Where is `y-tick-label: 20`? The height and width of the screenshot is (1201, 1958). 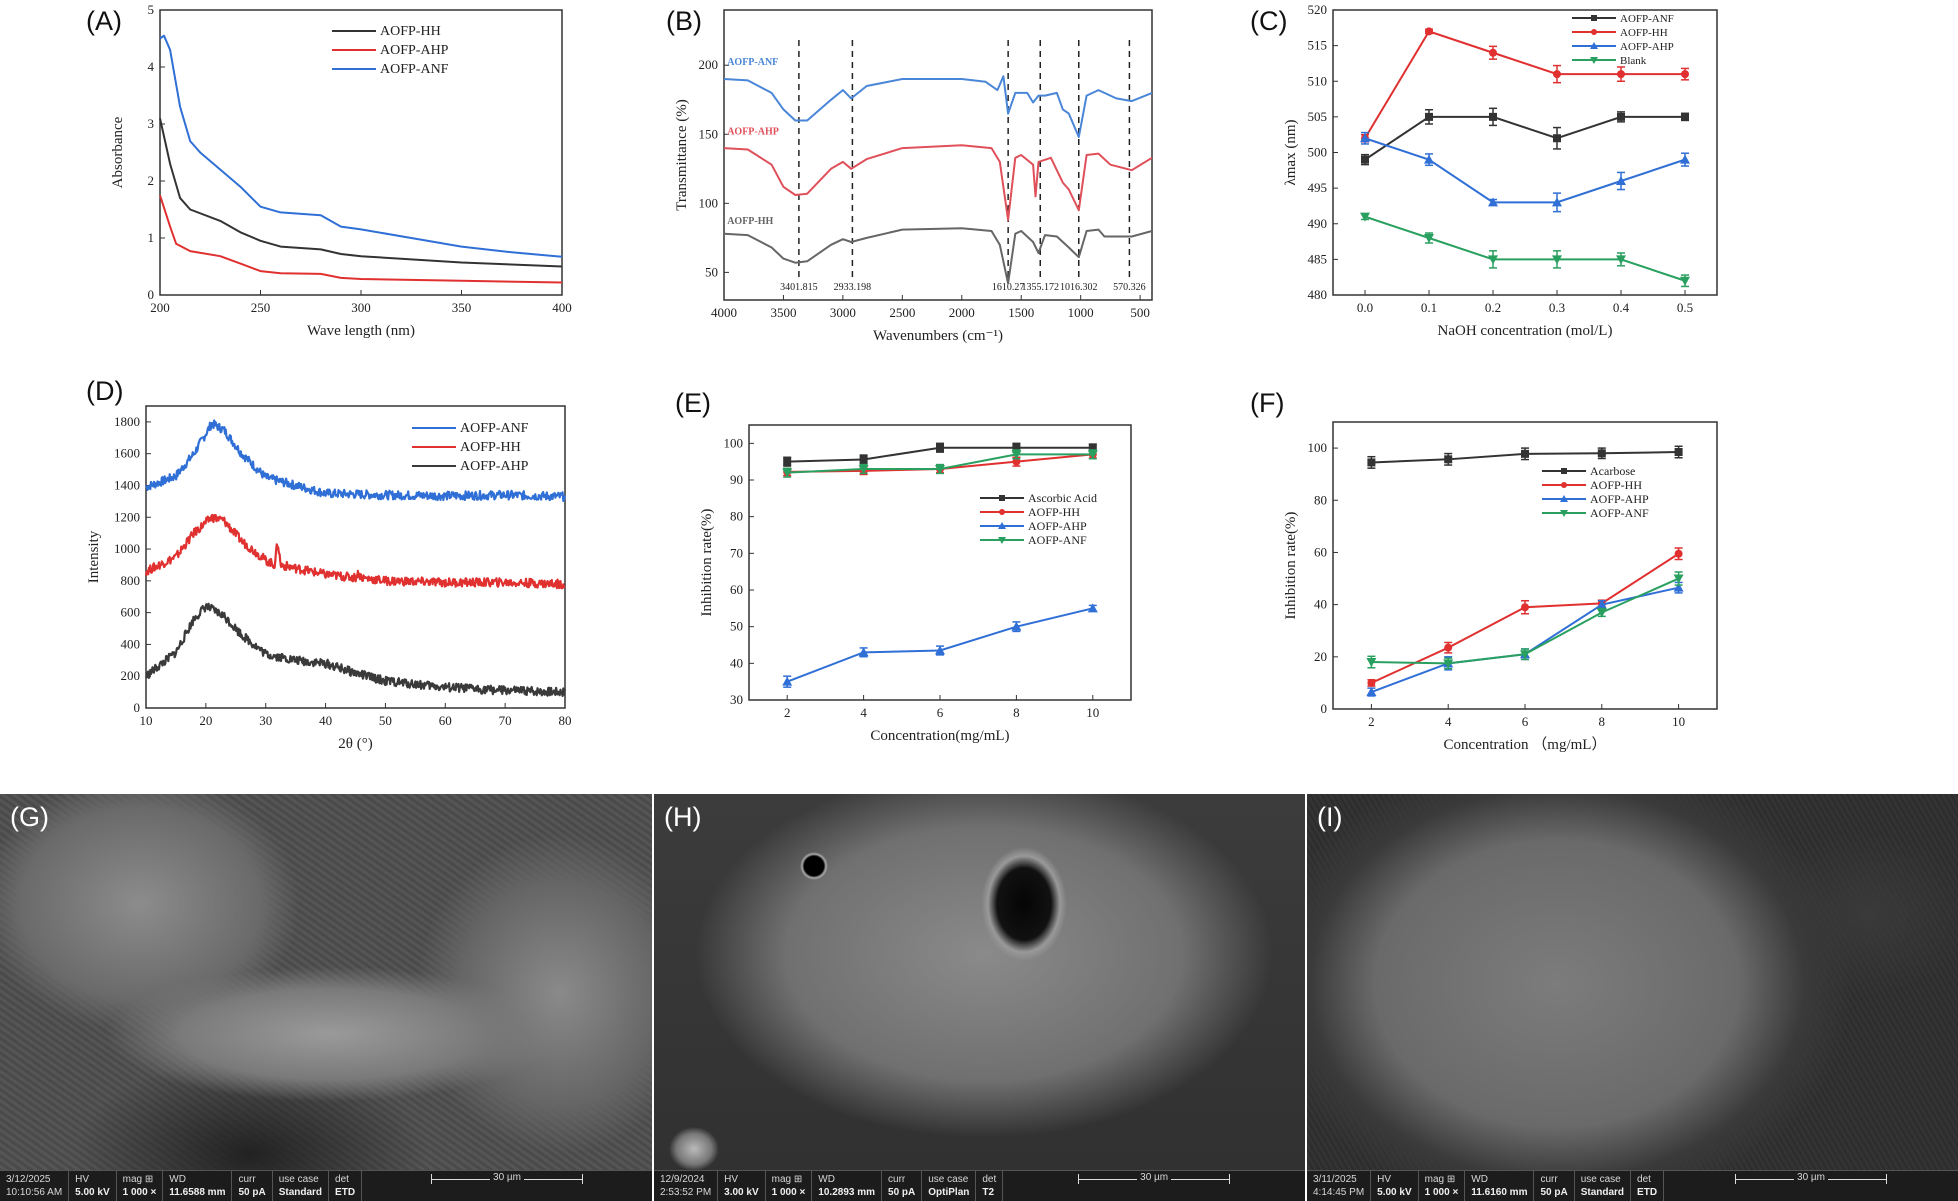
y-tick-label: 20 is located at coordinates (1320, 656).